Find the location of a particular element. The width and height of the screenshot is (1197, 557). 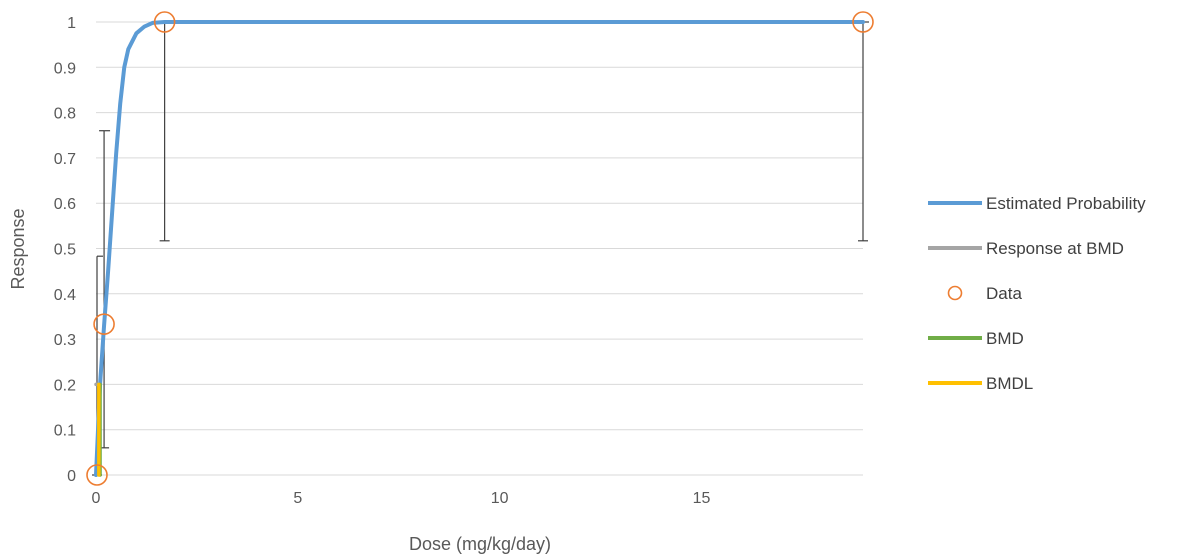

legend-label: Estimated Probability is located at coordinates (1066, 203).